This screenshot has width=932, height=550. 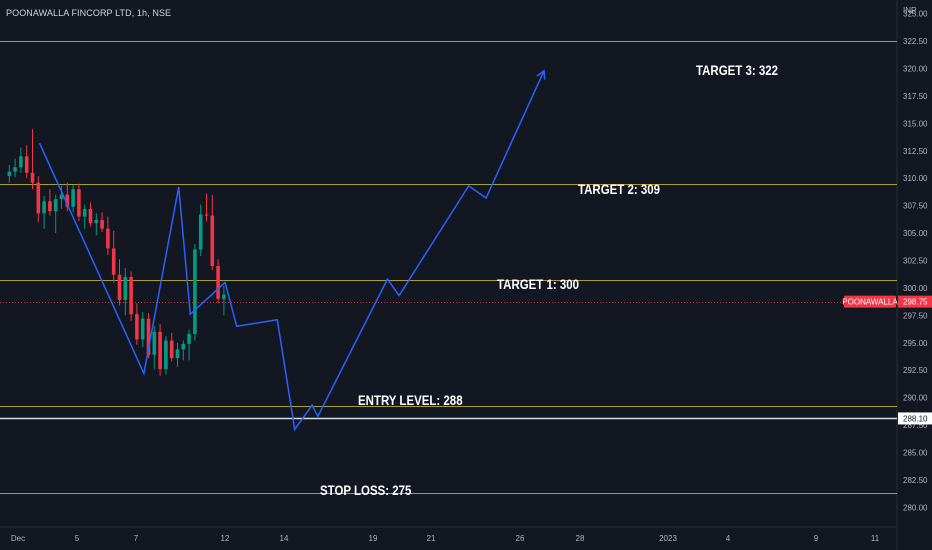 I want to click on time-axis: Dec 5 7 12 14 19 21 26 28 2023 4 9 11, so click(x=448, y=534).